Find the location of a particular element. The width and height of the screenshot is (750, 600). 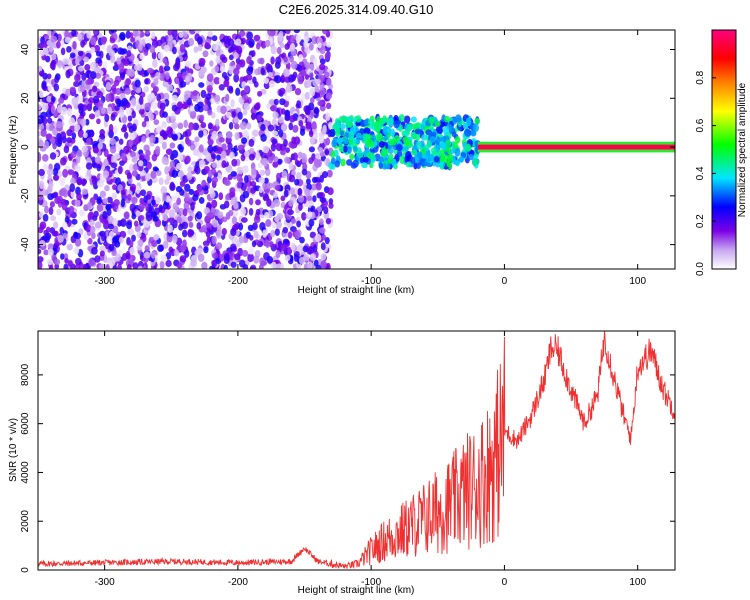

snr-x-tick-label: 0 is located at coordinates (505, 582).